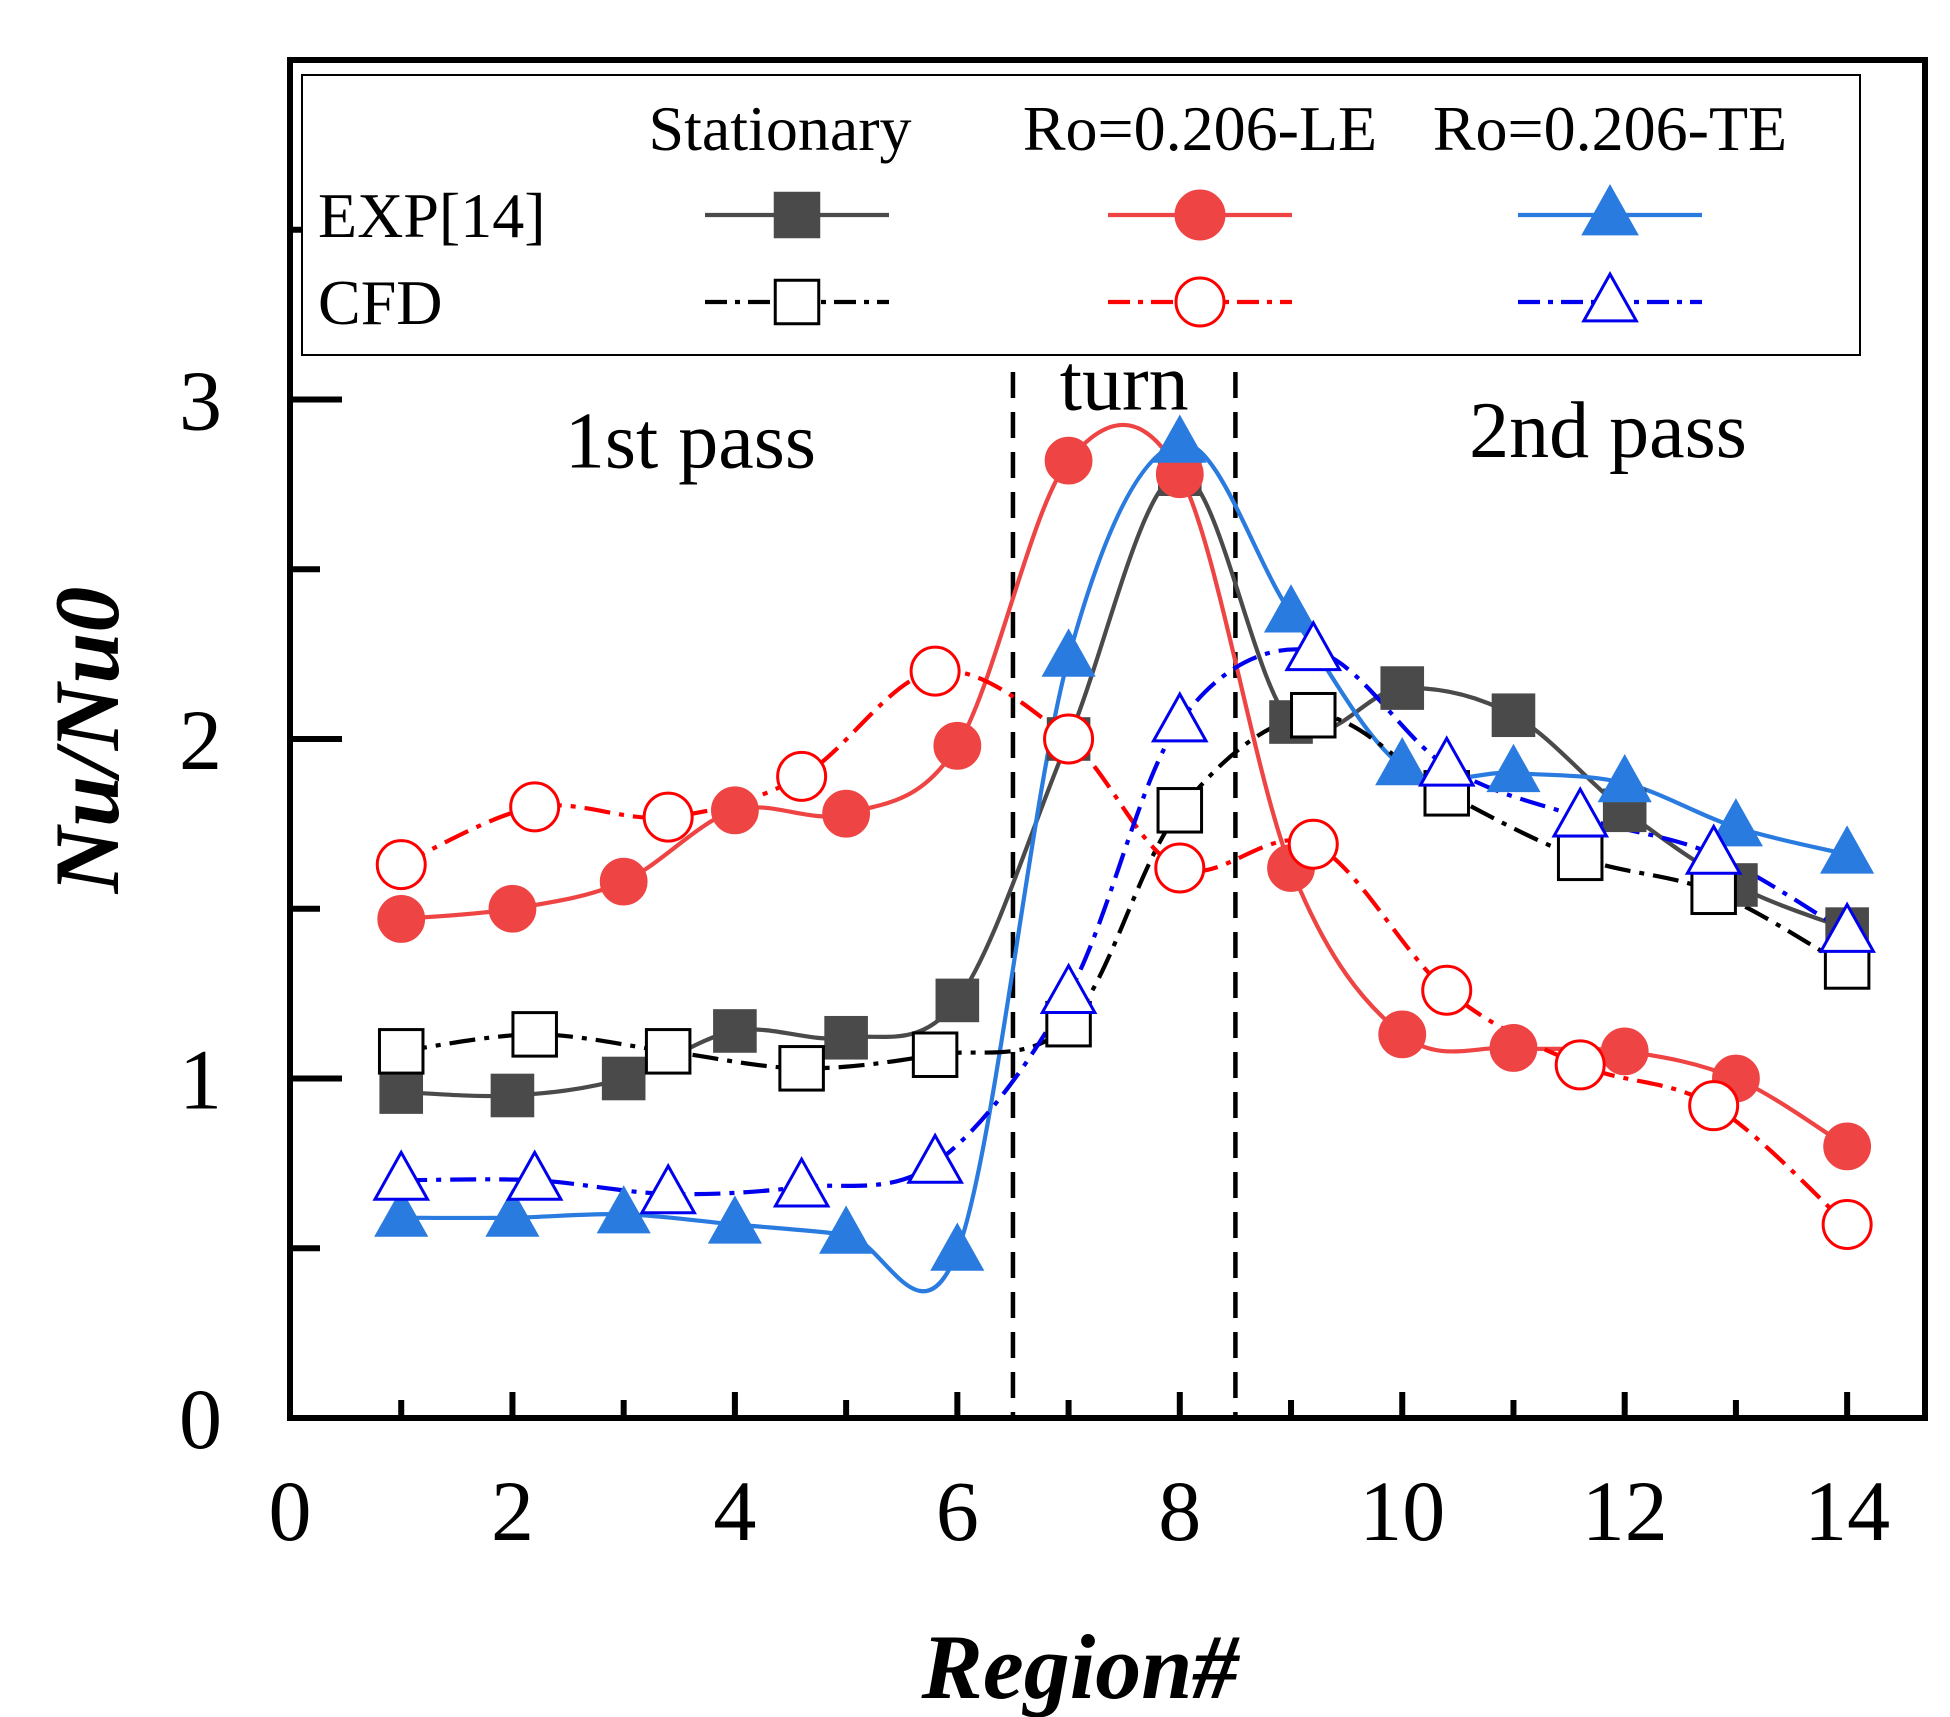 Image resolution: width=1950 pixels, height=1717 pixels. Describe the element at coordinates (432, 215) in the screenshot. I see `legend-row-label: EXP[14]` at that location.